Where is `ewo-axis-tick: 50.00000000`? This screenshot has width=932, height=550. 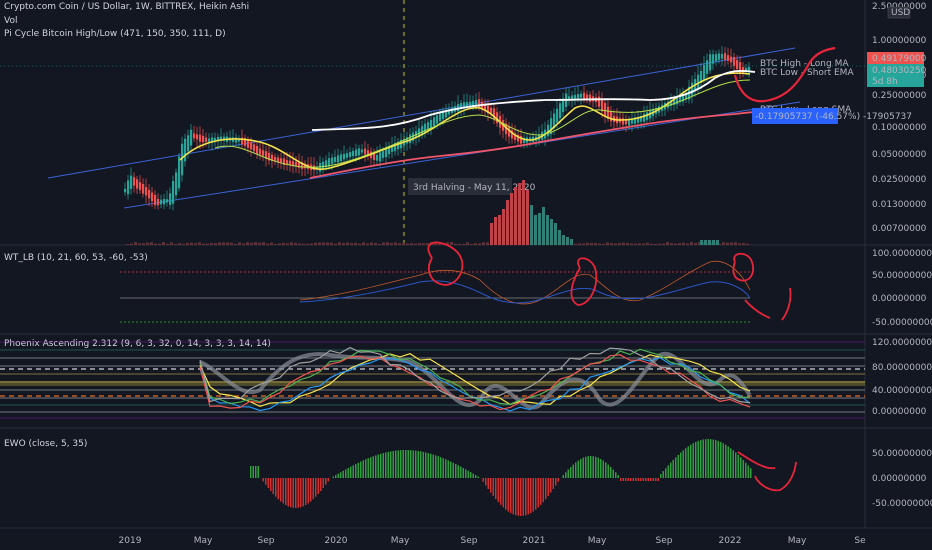
ewo-axis-tick: 50.00000000 is located at coordinates (902, 454).